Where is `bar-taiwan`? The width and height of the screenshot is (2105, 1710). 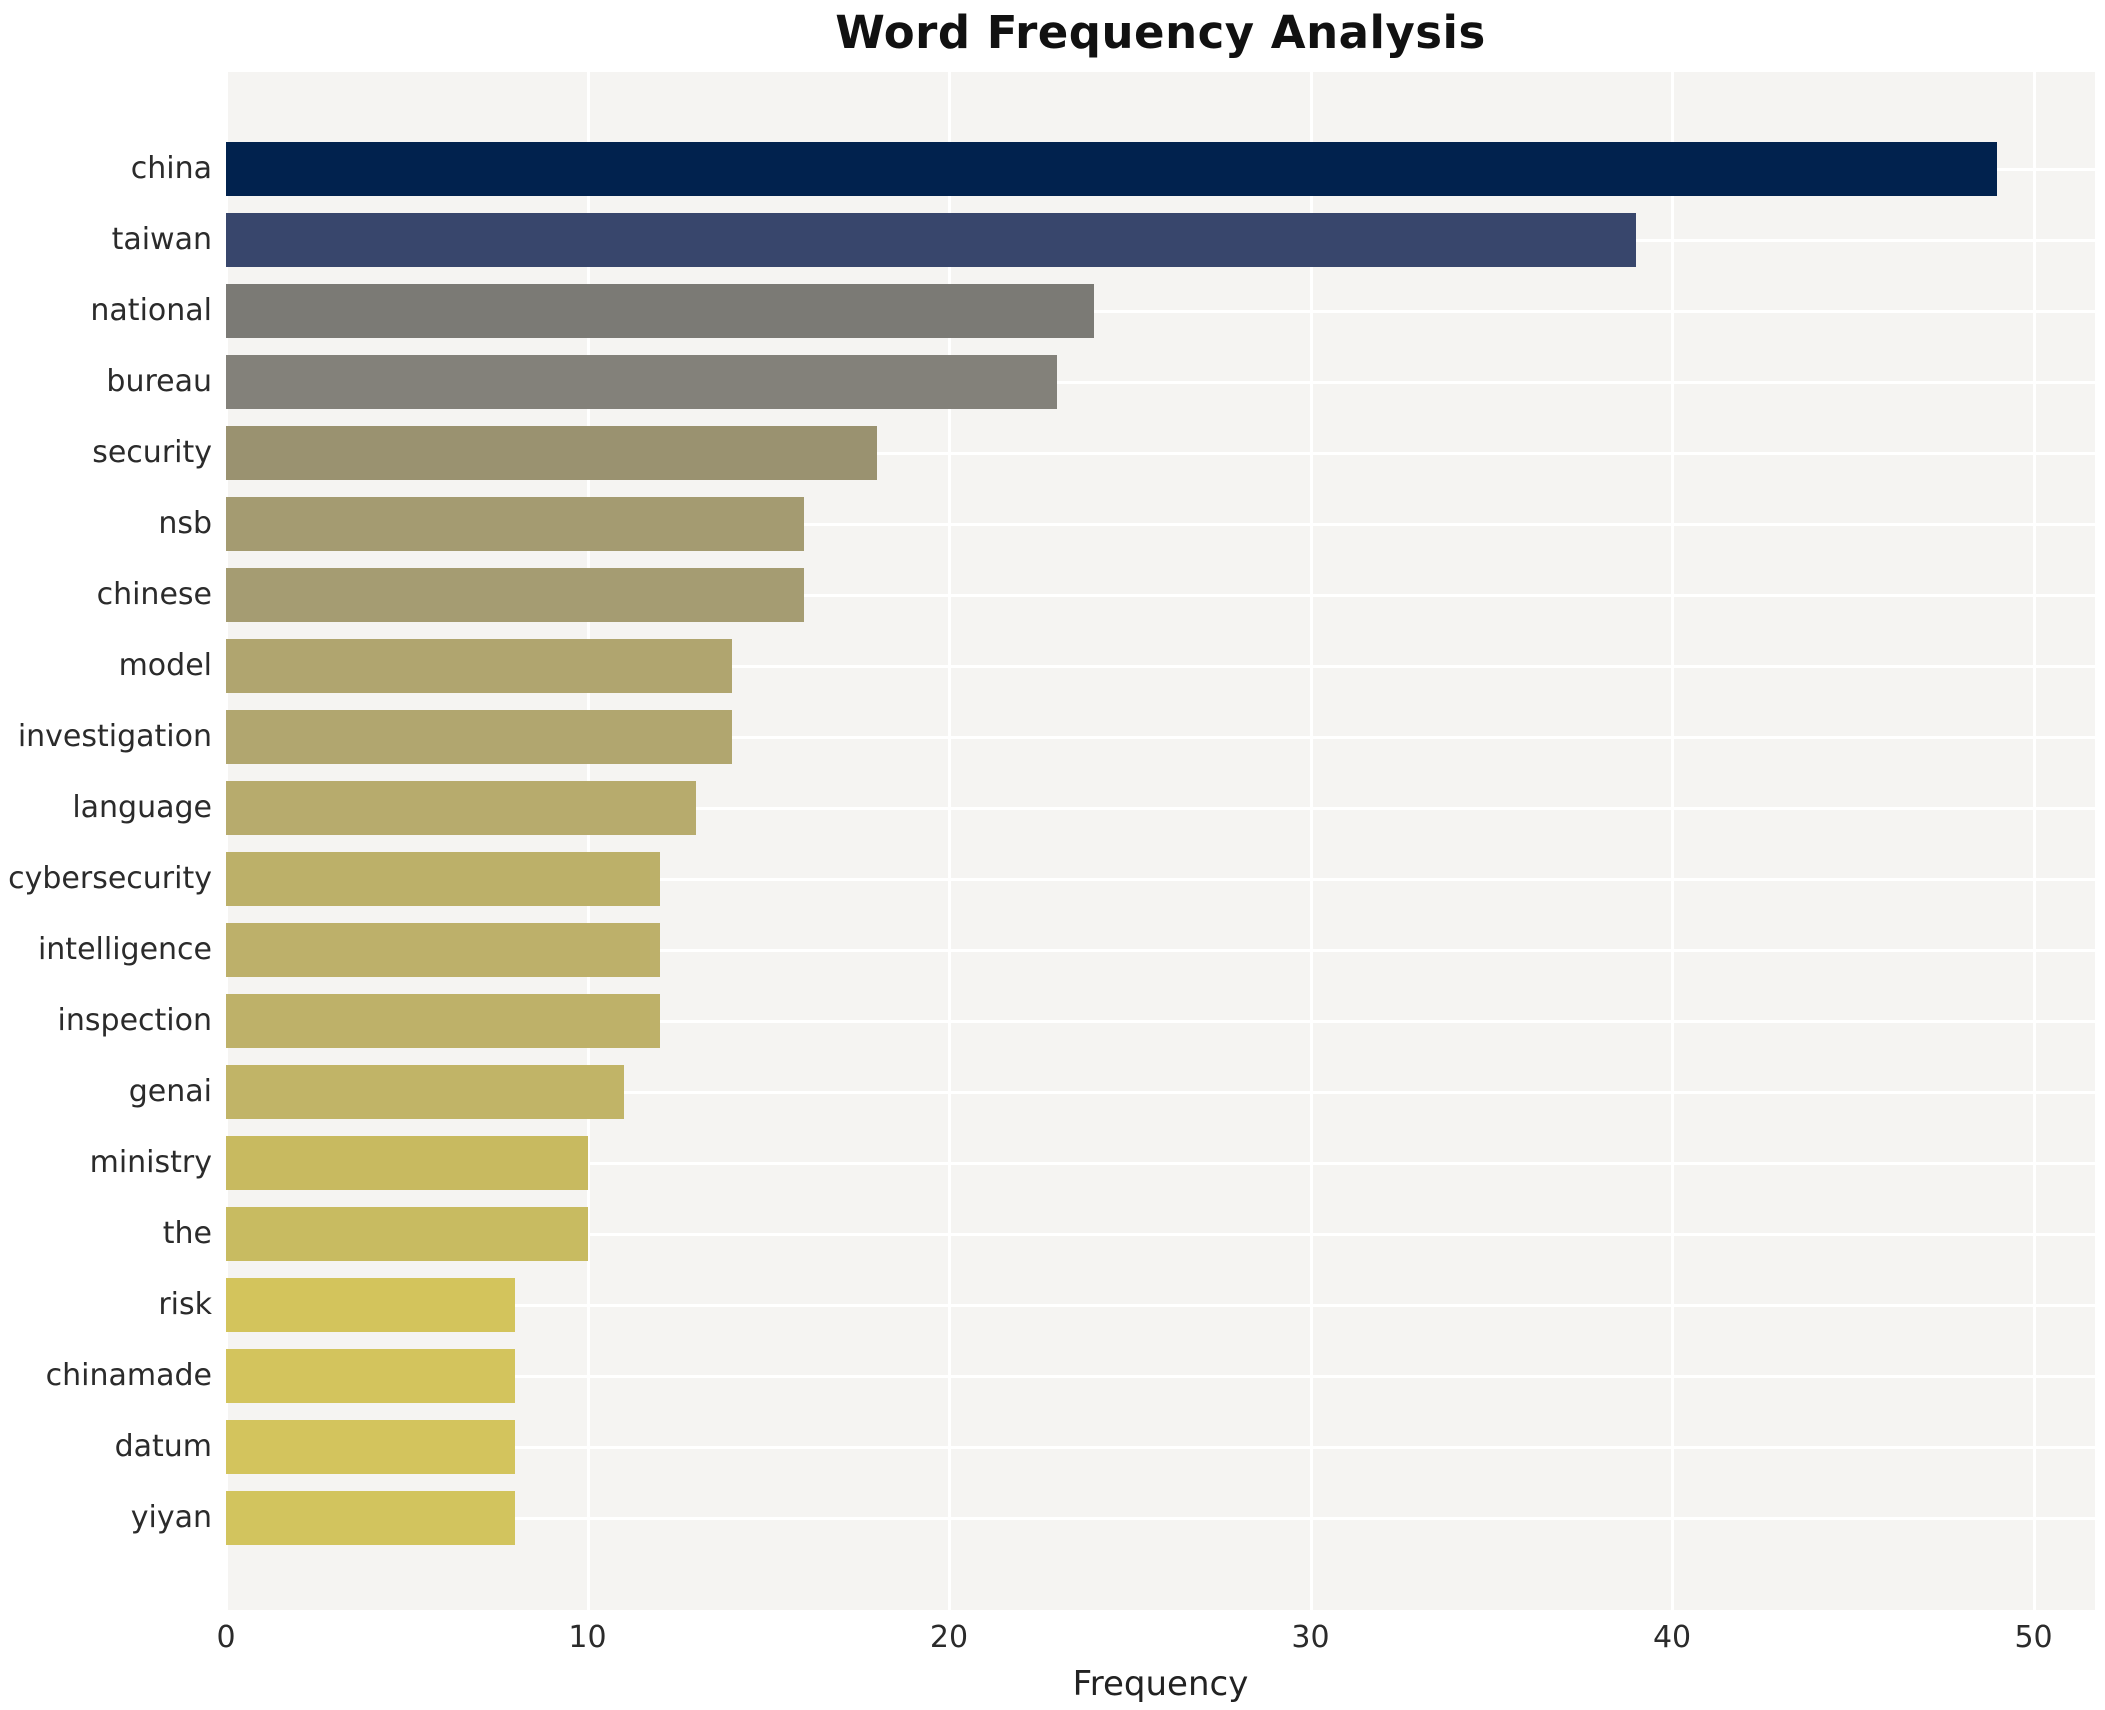
bar-taiwan is located at coordinates (931, 239).